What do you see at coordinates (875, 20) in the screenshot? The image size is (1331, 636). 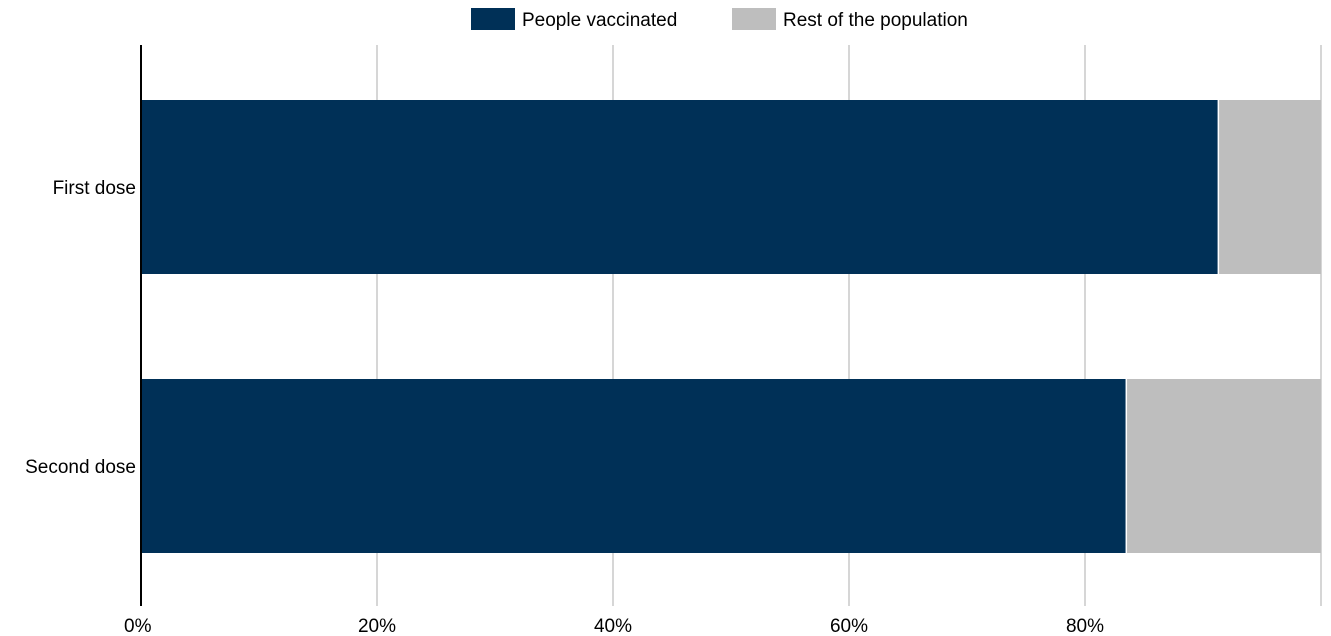 I see `legend-label-1: Rest of the population` at bounding box center [875, 20].